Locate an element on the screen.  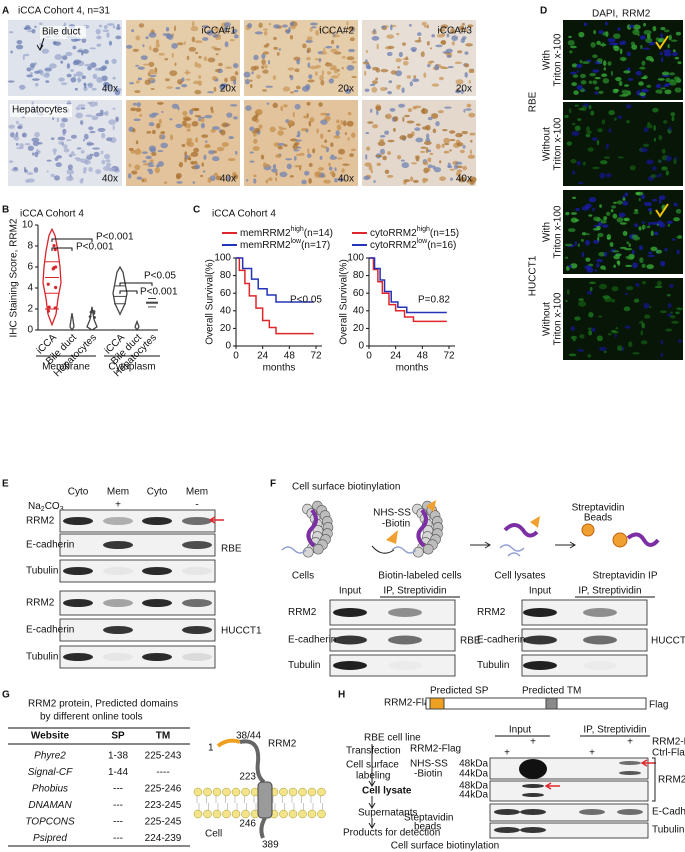
row-label: E-cadherin is located at coordinates (501, 640).